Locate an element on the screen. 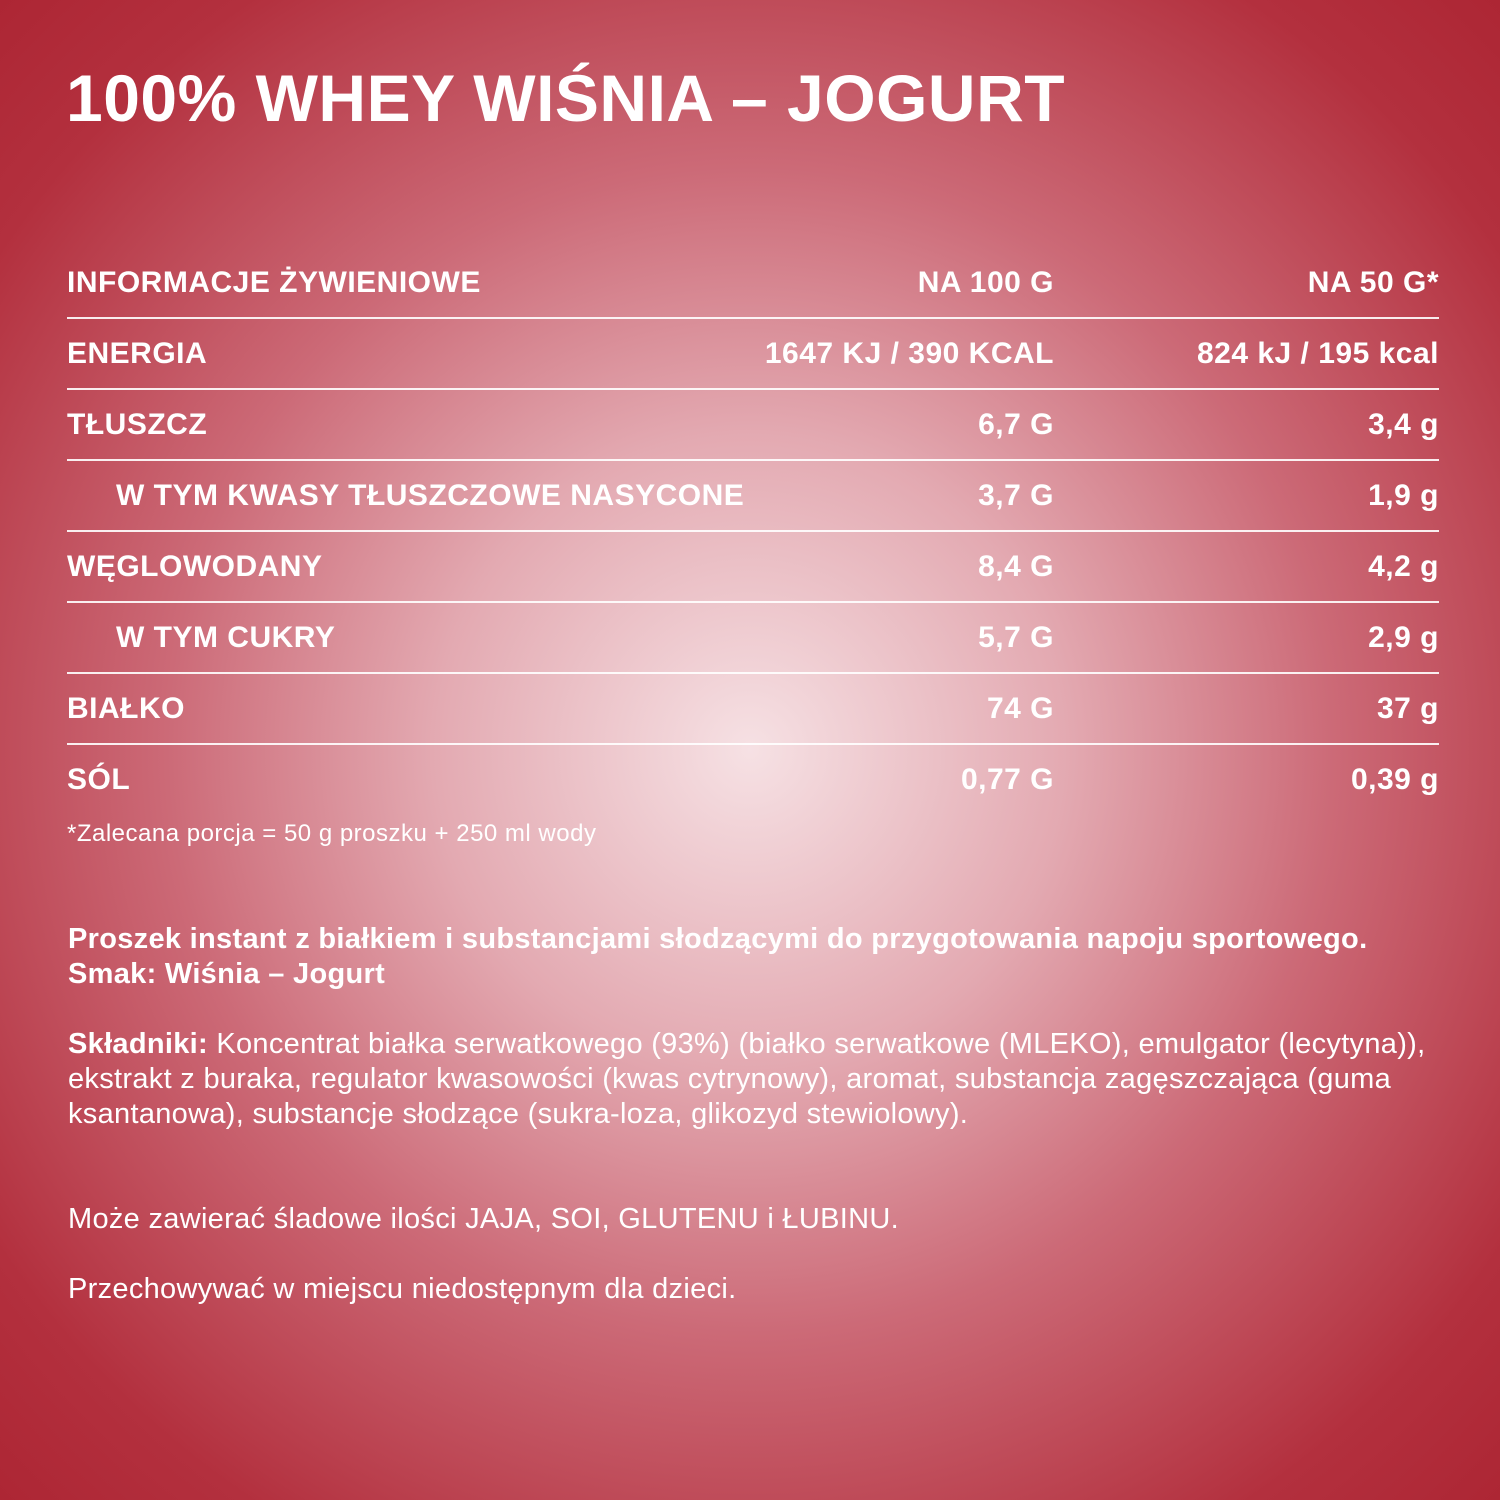 The width and height of the screenshot is (1500, 1500). value-per100: 74 G is located at coordinates (1020, 708).